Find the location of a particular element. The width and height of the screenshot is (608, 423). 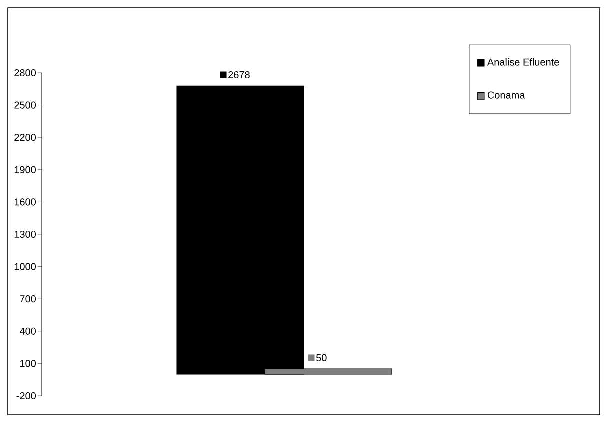

y-tick-label: 1900 is located at coordinates (25, 170).